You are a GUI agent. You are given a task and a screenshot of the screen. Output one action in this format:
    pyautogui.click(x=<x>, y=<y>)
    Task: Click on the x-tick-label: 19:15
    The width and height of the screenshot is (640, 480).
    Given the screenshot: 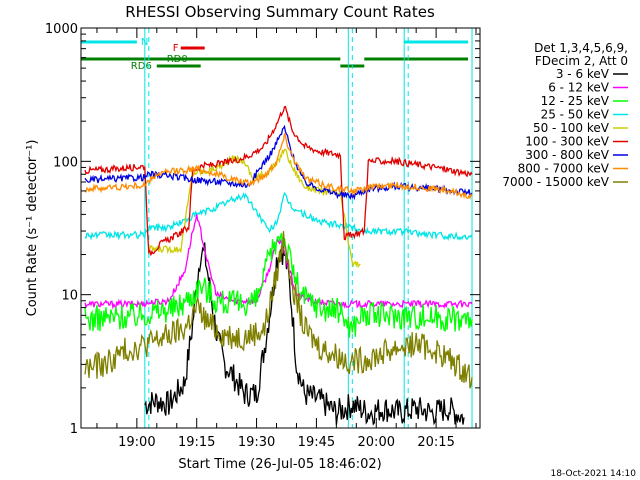 What is the action you would take?
    pyautogui.click(x=196, y=442)
    